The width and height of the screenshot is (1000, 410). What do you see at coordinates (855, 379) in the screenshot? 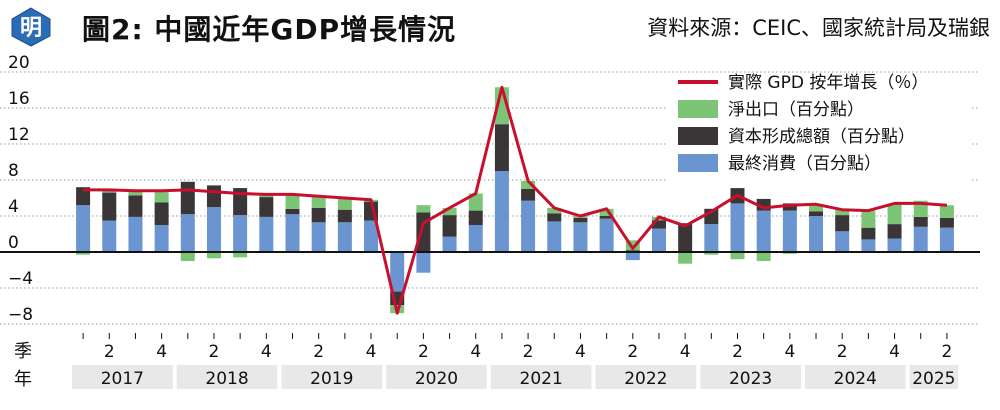
I see `year-label: 2024` at bounding box center [855, 379].